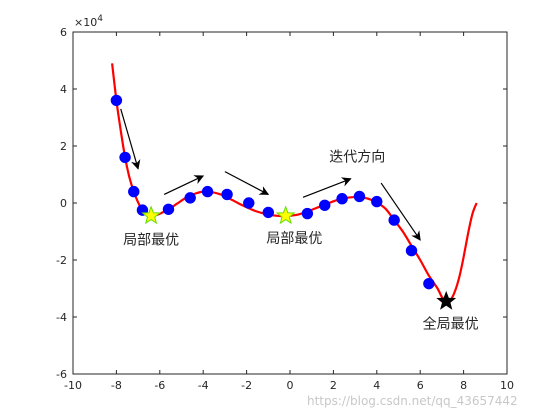 The width and height of the screenshot is (560, 420). What do you see at coordinates (463, 385) in the screenshot?
I see `x-tick-label: 8` at bounding box center [463, 385].